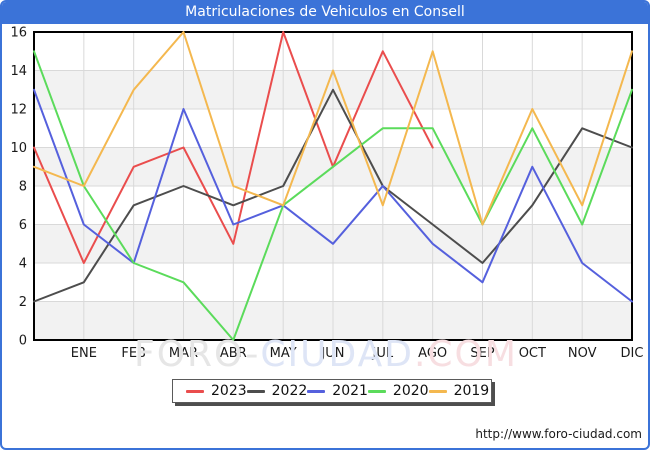  What do you see at coordinates (432, 353) in the screenshot?
I see `x-tick-label: AGO` at bounding box center [432, 353].